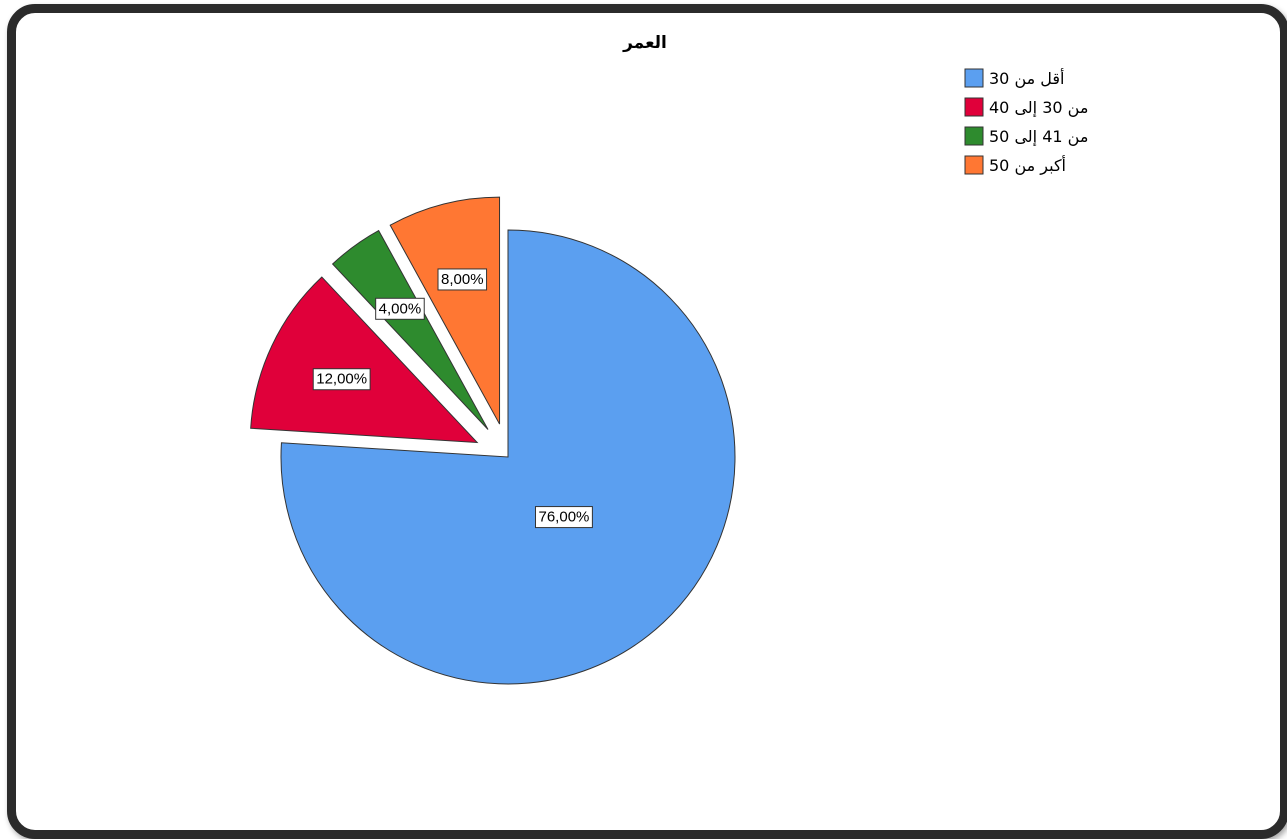 This screenshot has height=839, width=1287. What do you see at coordinates (1038, 108) in the screenshot?
I see `legend-label: من 30 إلى 40` at bounding box center [1038, 108].